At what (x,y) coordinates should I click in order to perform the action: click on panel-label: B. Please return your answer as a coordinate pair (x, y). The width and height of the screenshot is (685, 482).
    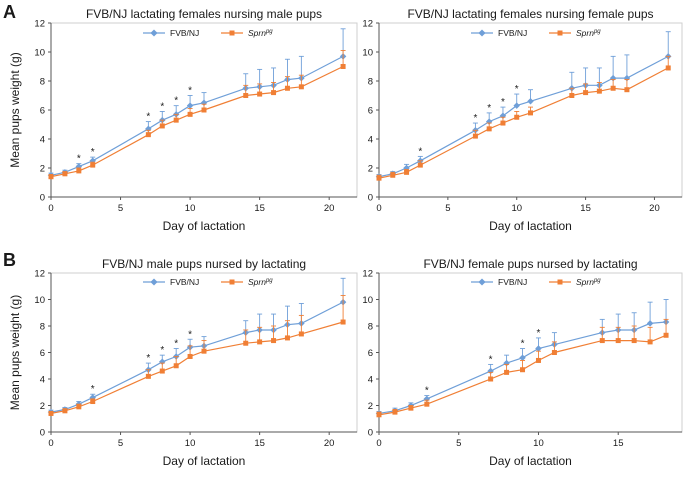
    Looking at the image, I should click on (9, 260).